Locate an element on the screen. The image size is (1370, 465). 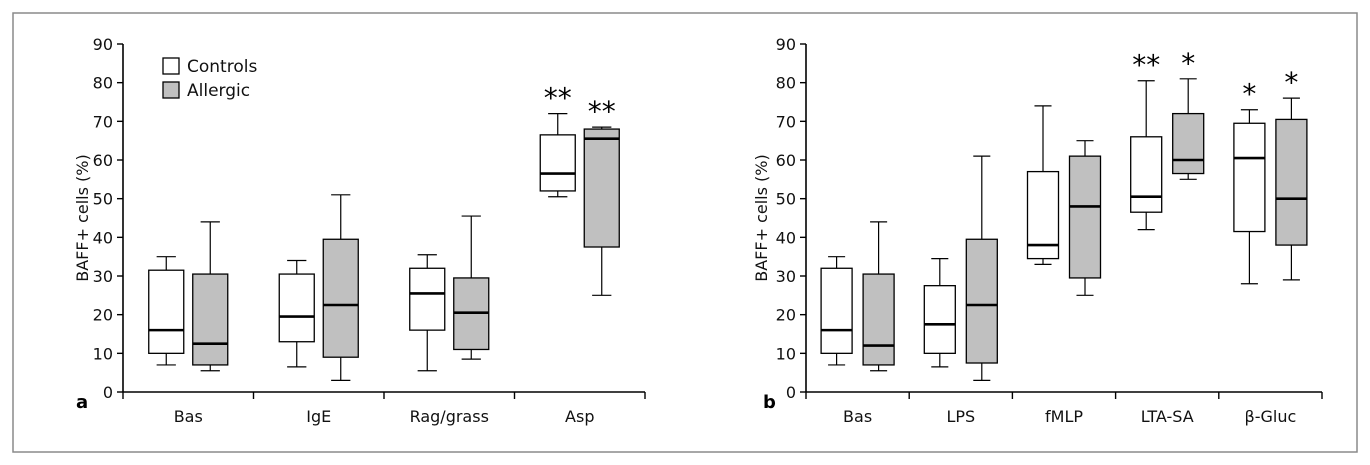
x-category-label: IgE is located at coordinates (318, 416).